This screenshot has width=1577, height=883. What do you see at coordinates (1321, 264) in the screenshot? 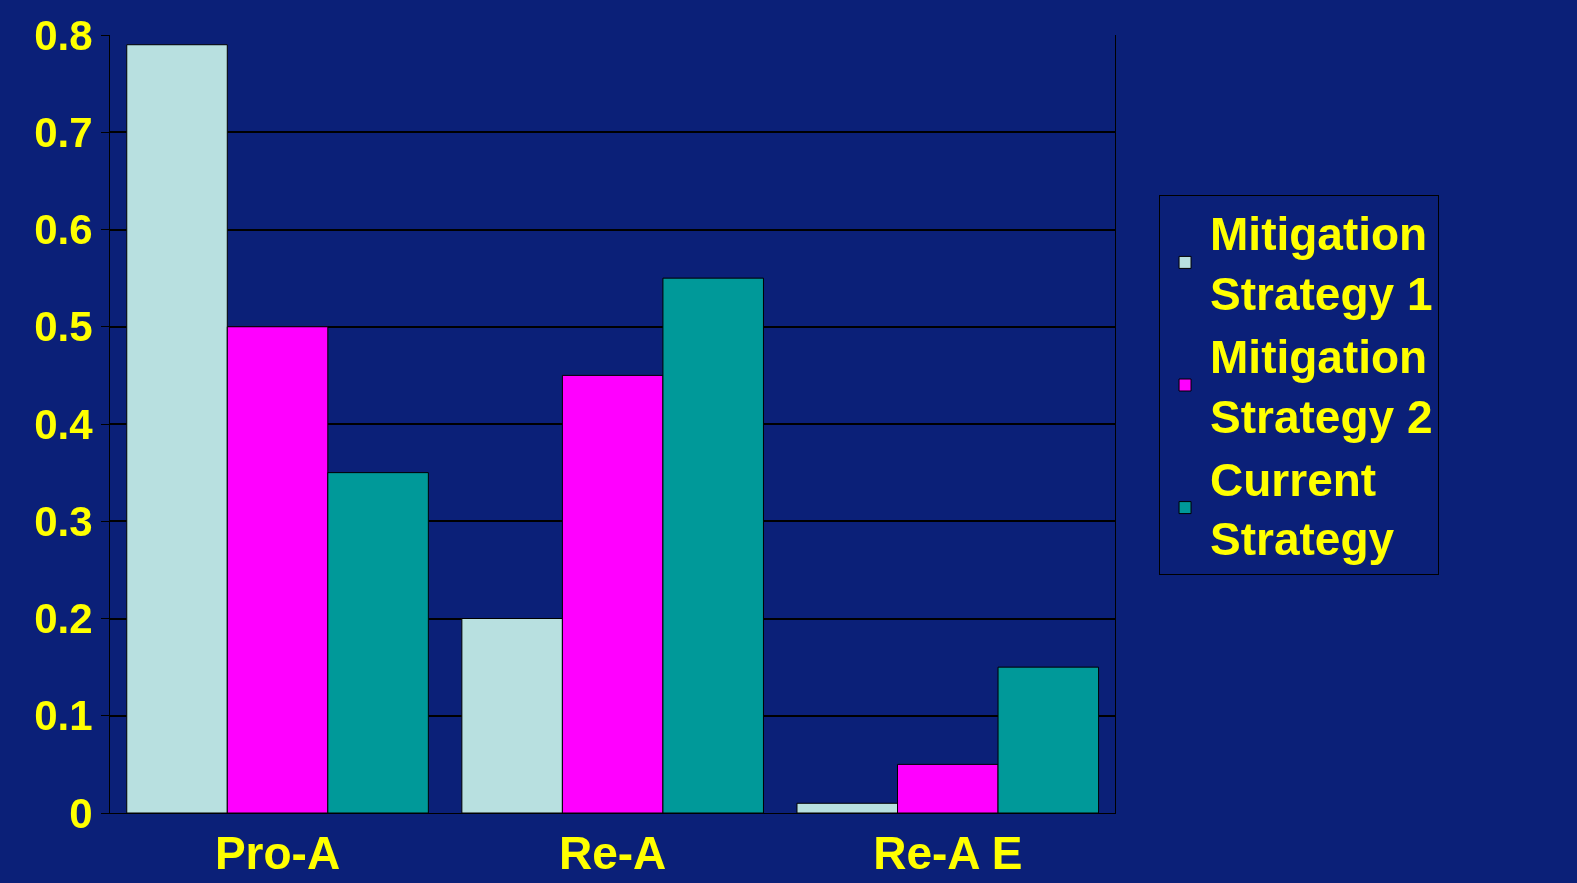
I see `legend-label: Mitigation Strategy 1` at bounding box center [1321, 264].